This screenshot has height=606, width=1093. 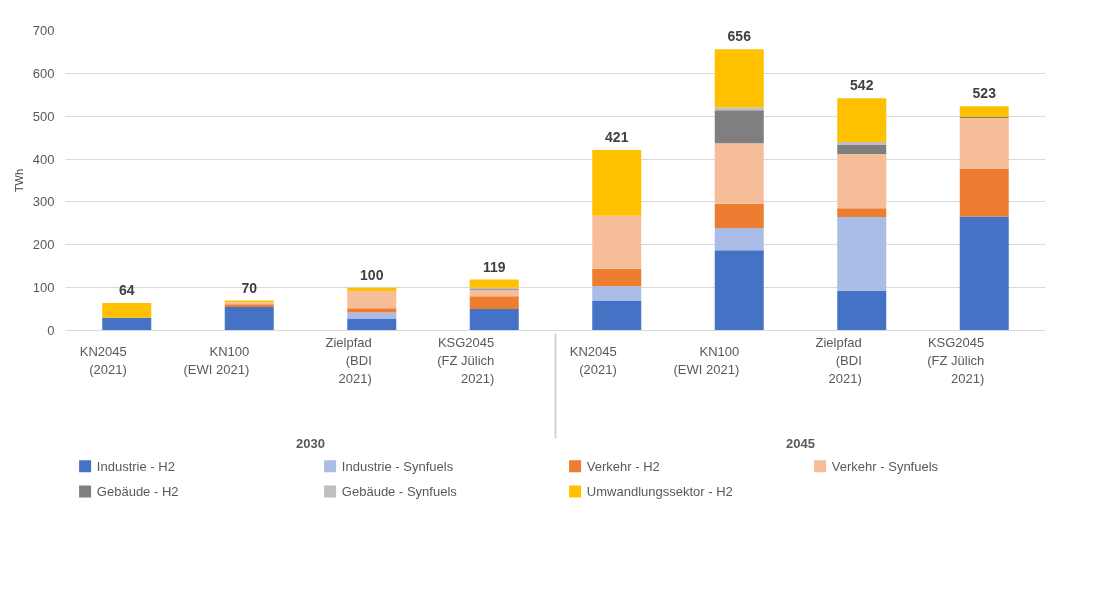 I want to click on total-label: 542, so click(x=862, y=85).